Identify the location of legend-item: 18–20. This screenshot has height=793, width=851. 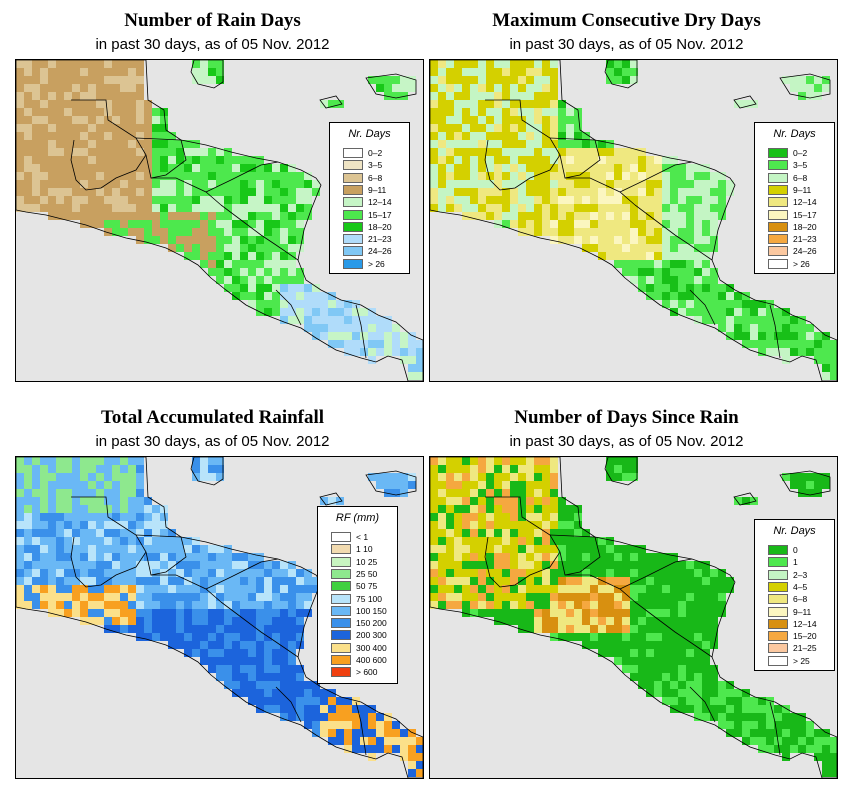
(800, 227).